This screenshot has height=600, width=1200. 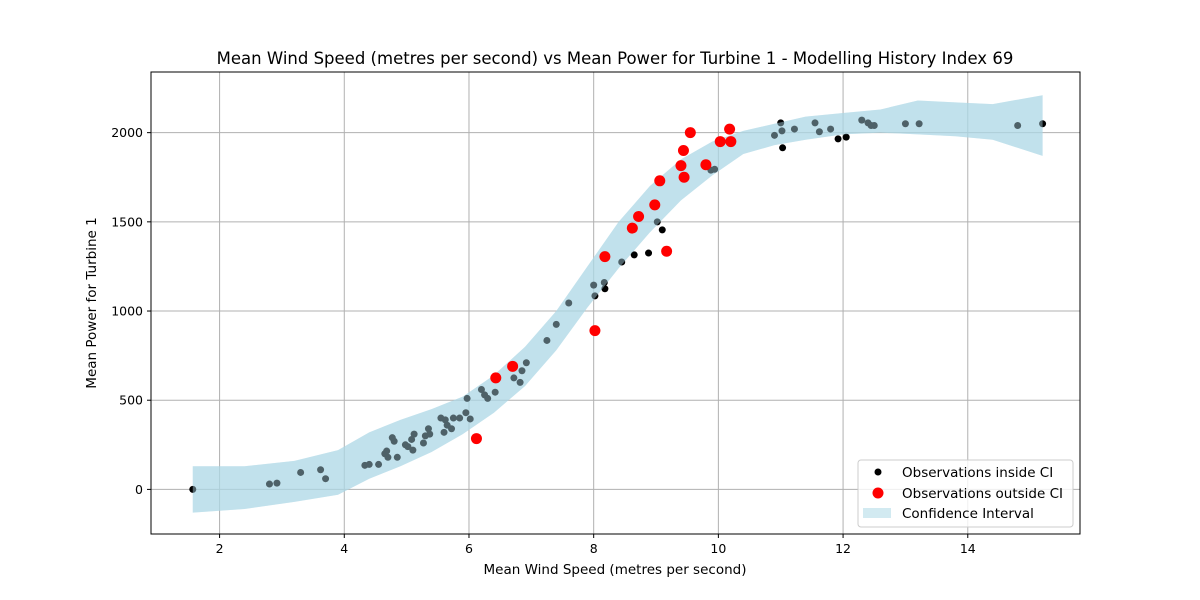 I want to click on legend-inside-marker, so click(x=878, y=472).